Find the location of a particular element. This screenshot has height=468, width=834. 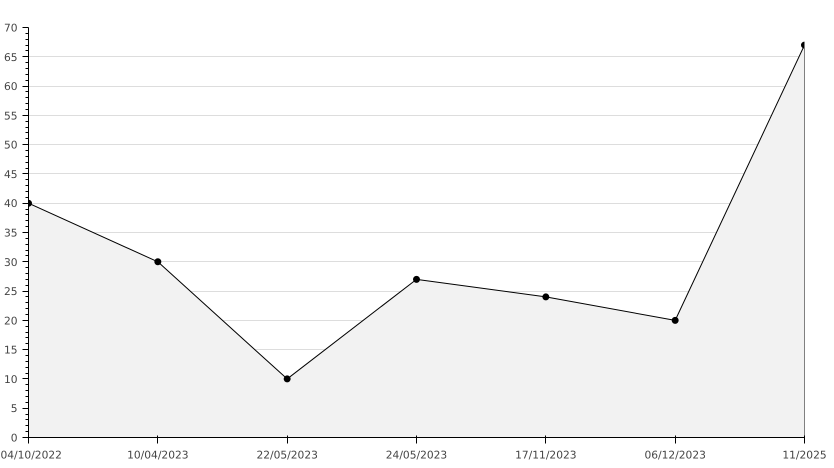

y-tick-label: 65 is located at coordinates (11, 57).